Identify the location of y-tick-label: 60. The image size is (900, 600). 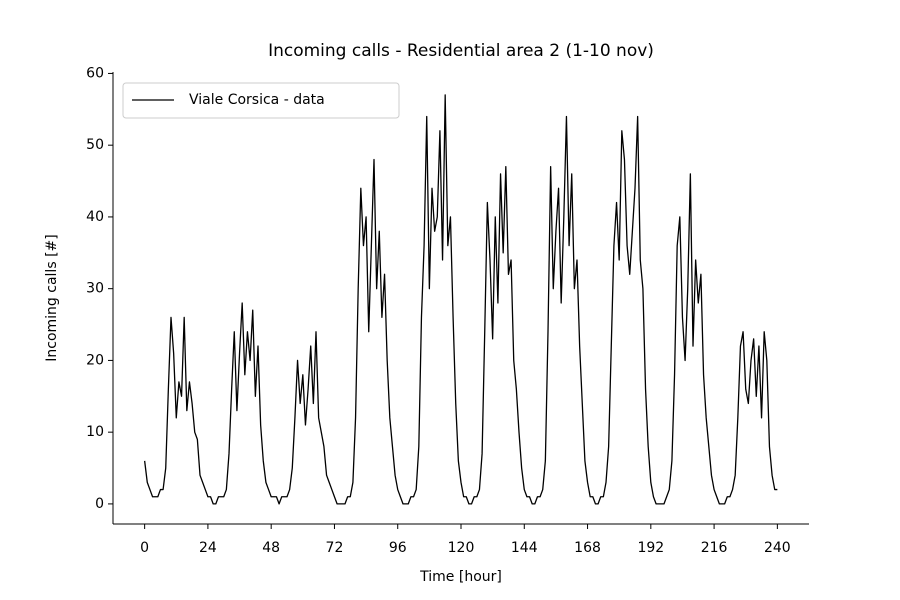
(95, 73).